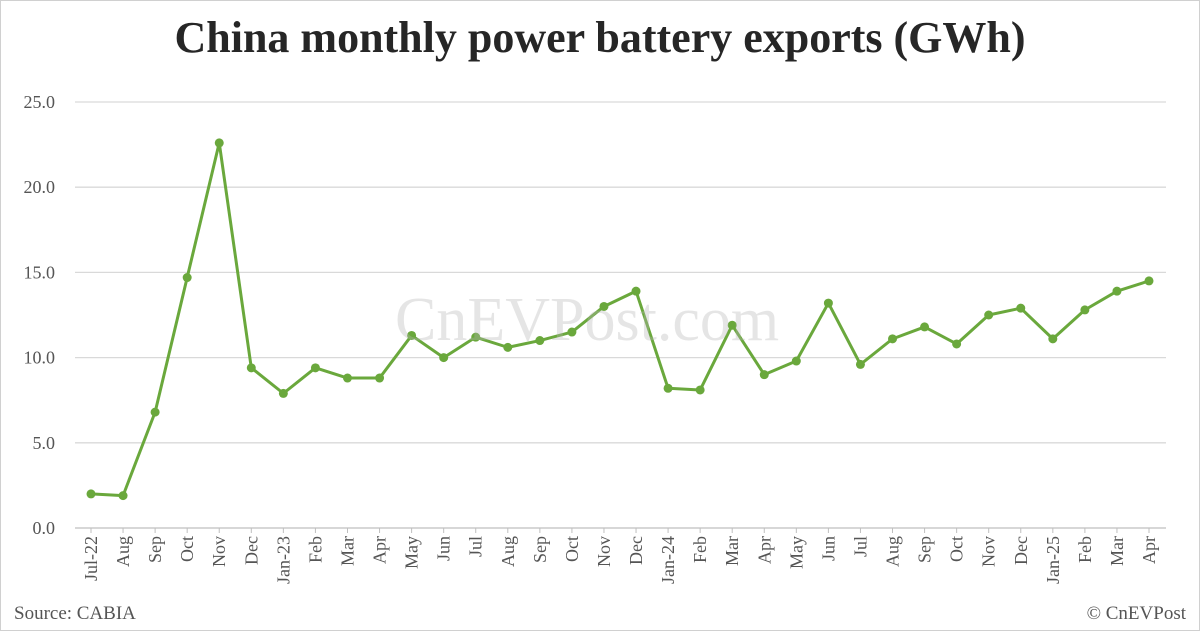 Image resolution: width=1200 pixels, height=631 pixels. Describe the element at coordinates (44, 443) in the screenshot. I see `y-tick-label: 5.0` at that location.